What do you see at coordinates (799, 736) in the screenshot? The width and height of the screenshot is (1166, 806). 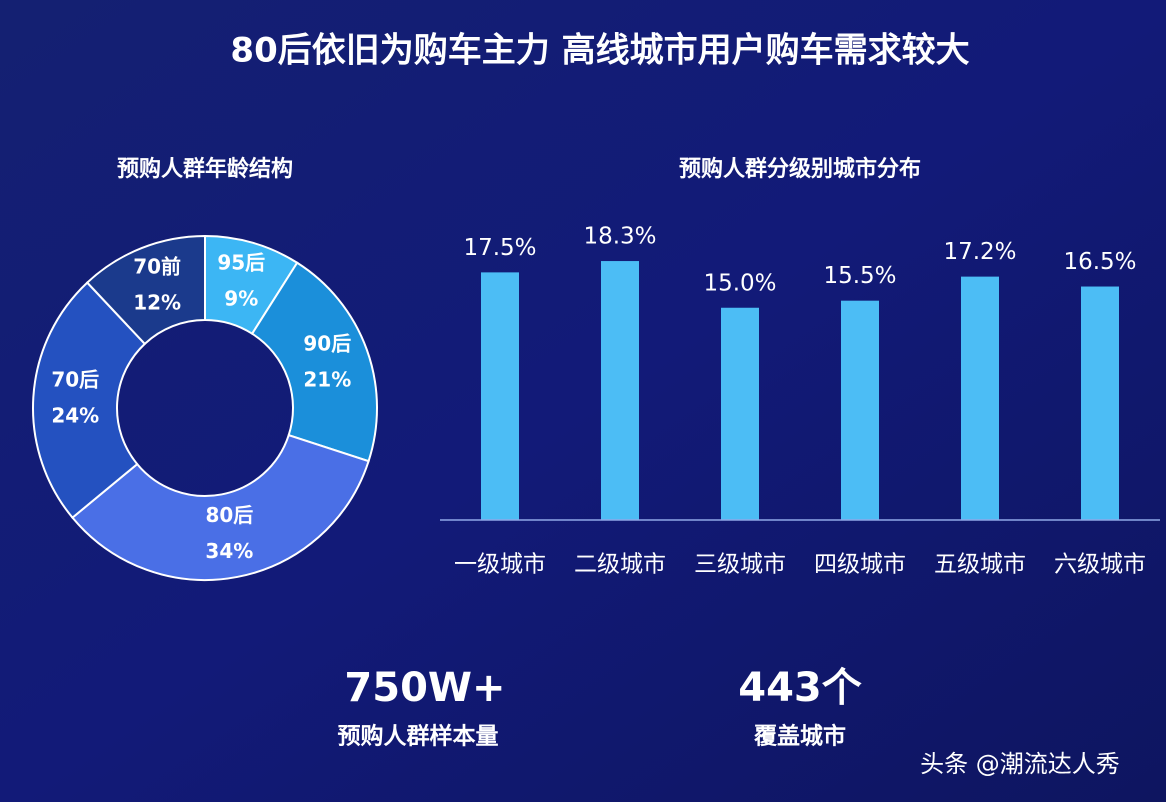 I see `stat-label: 覆盖城市` at bounding box center [799, 736].